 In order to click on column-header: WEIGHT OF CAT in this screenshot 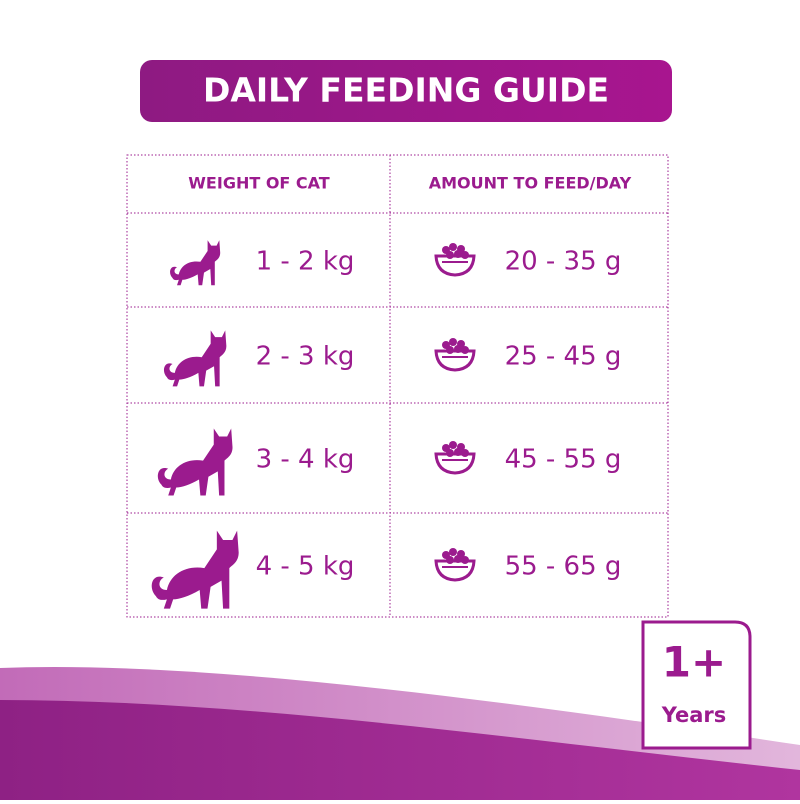, I will do `click(259, 183)`.